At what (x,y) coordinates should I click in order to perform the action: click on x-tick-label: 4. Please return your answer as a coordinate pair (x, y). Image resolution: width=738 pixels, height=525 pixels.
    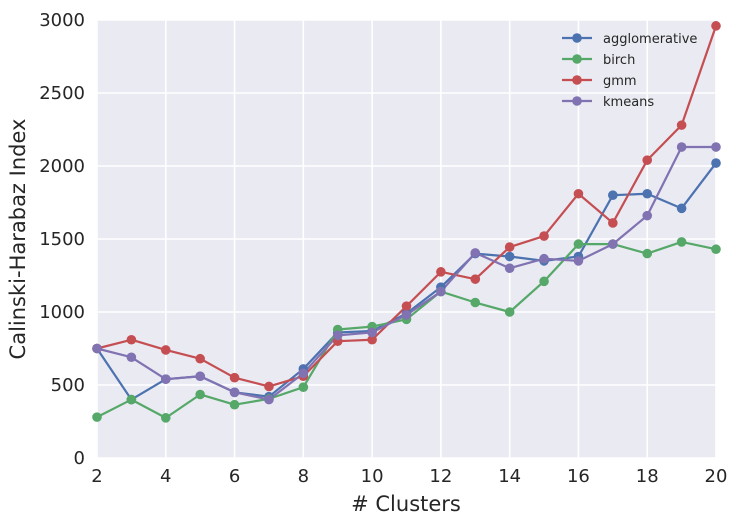
    Looking at the image, I should click on (165, 476).